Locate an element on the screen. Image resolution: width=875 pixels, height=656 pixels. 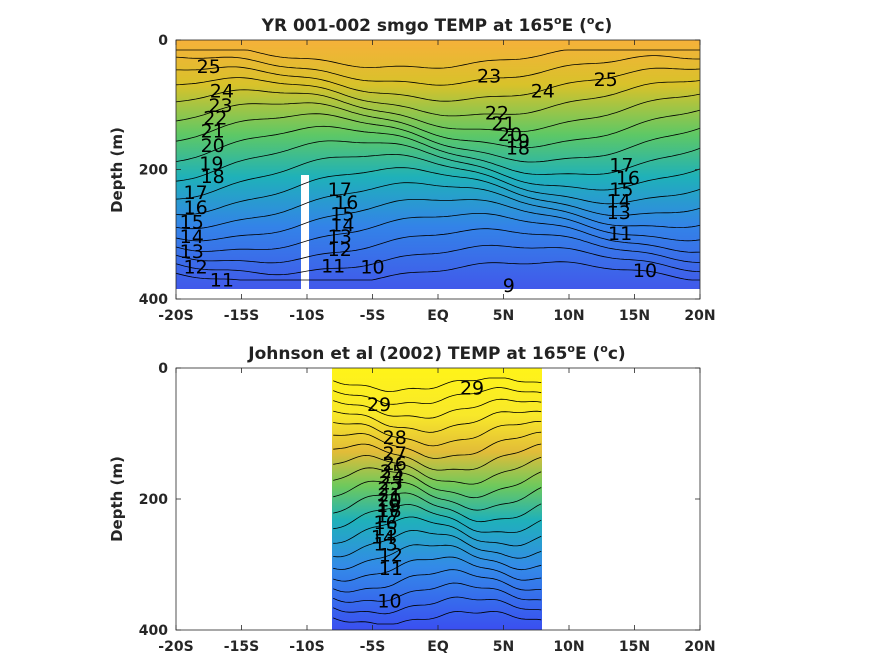
top-chart-title: YR 001-002 smgo TEMP at 165oE (oc) is located at coordinates (437, 25).